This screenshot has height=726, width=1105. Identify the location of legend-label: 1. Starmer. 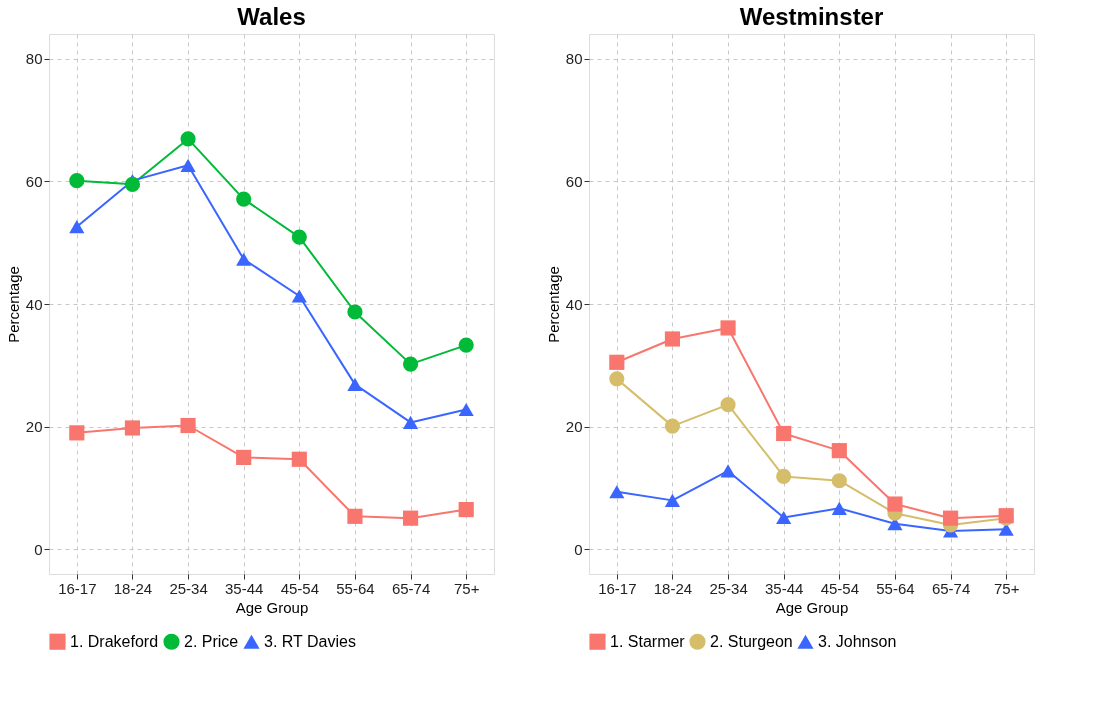
(648, 641).